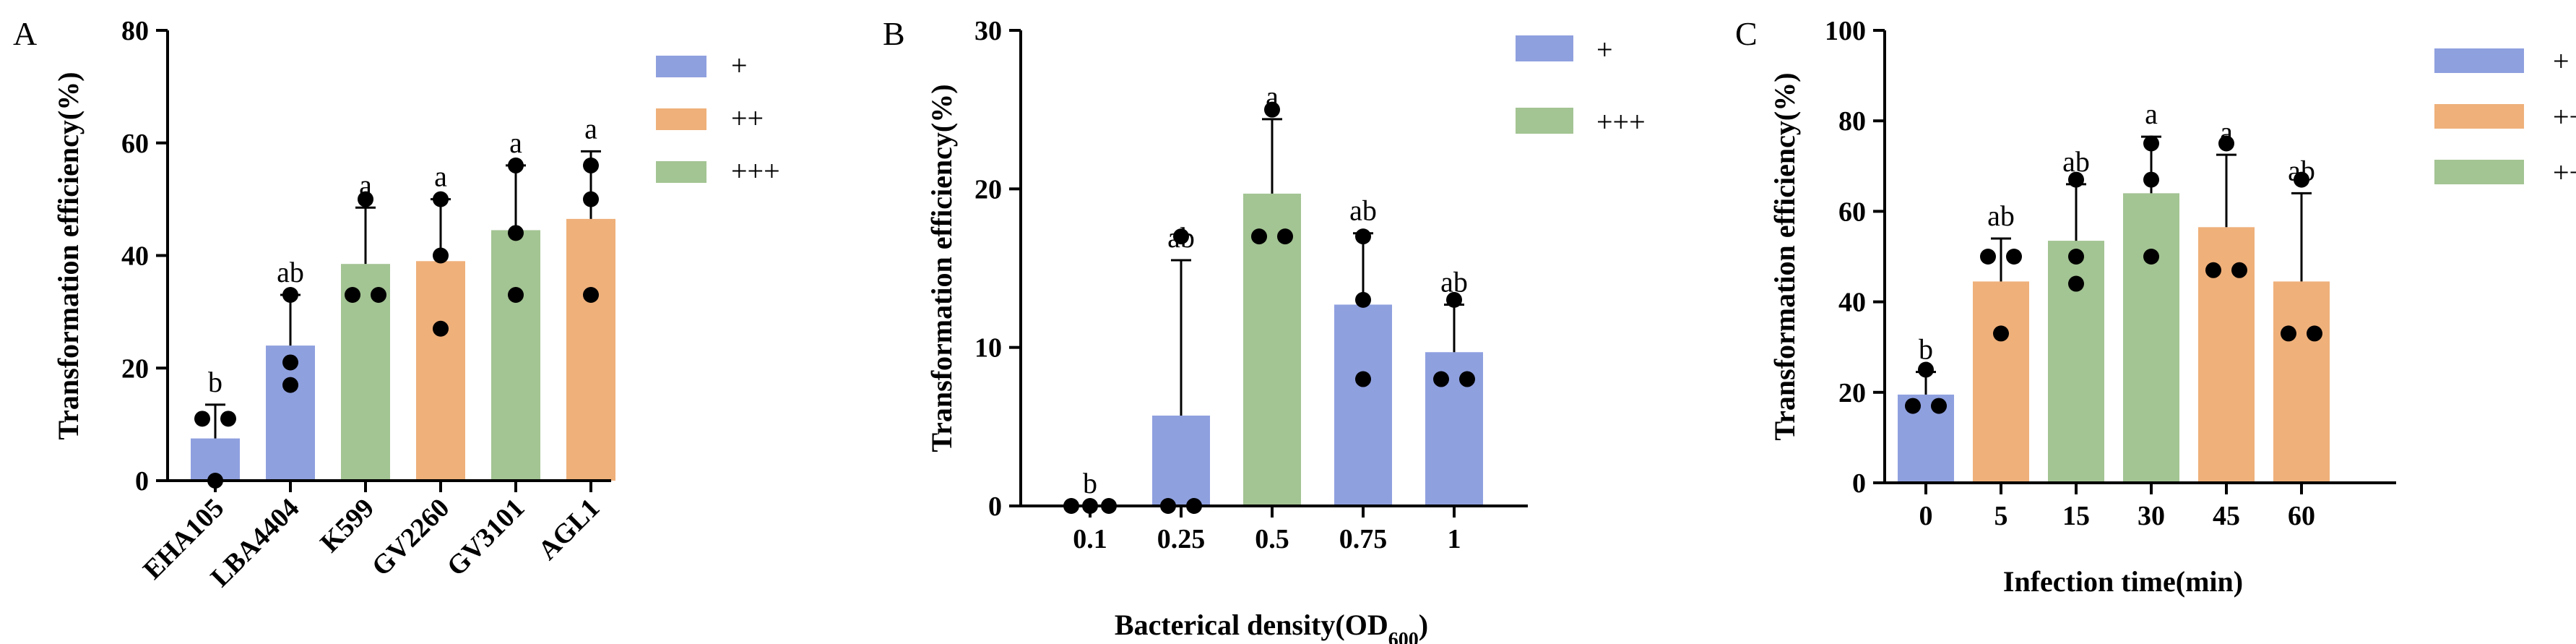 This screenshot has width=2576, height=644. Describe the element at coordinates (441, 371) in the screenshot. I see `bar-GV2260` at that location.